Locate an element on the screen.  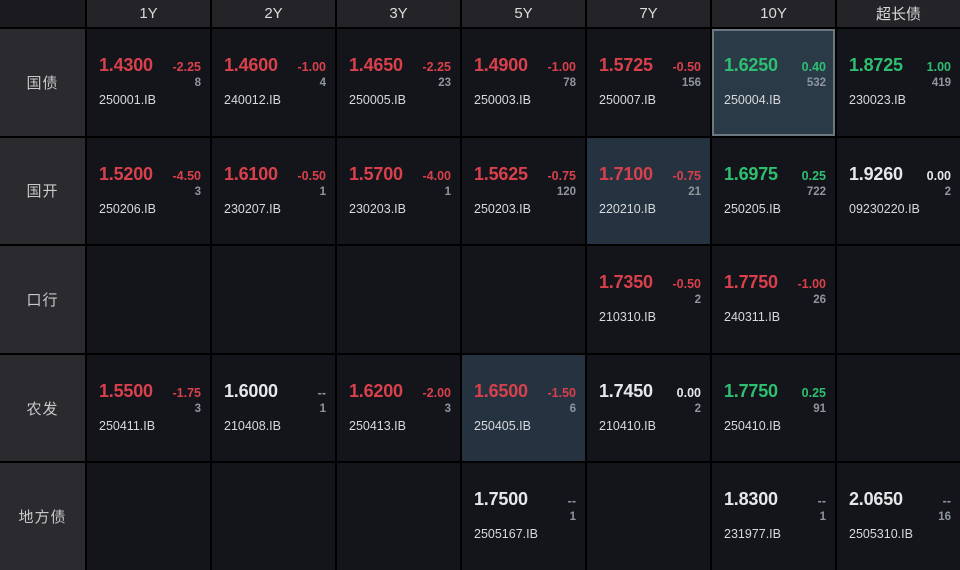
bond-code: 210408.IB is located at coordinates (252, 425).